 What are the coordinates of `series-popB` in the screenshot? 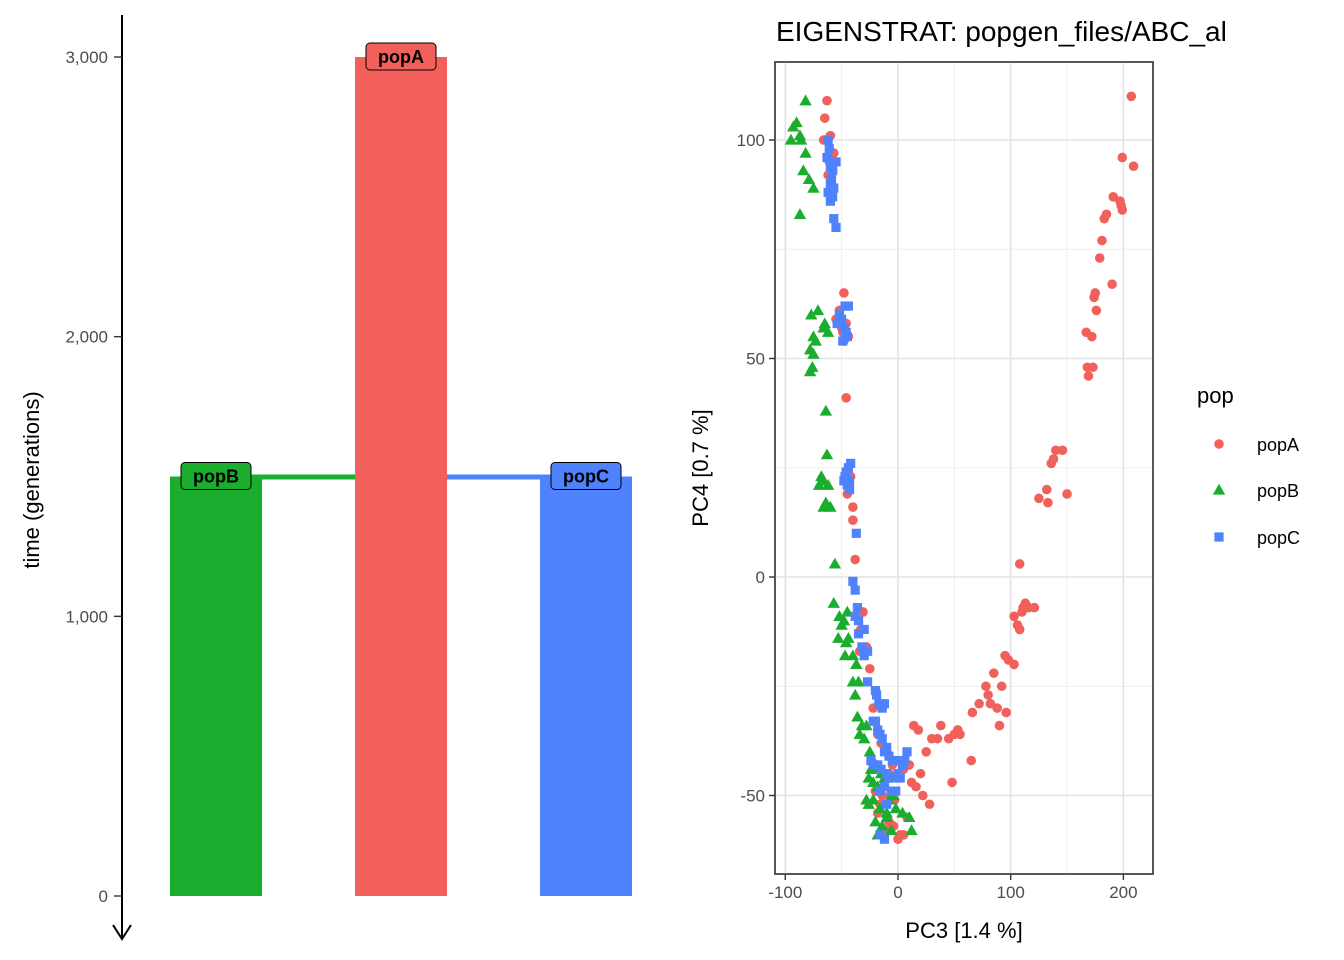 It's located at (851, 467).